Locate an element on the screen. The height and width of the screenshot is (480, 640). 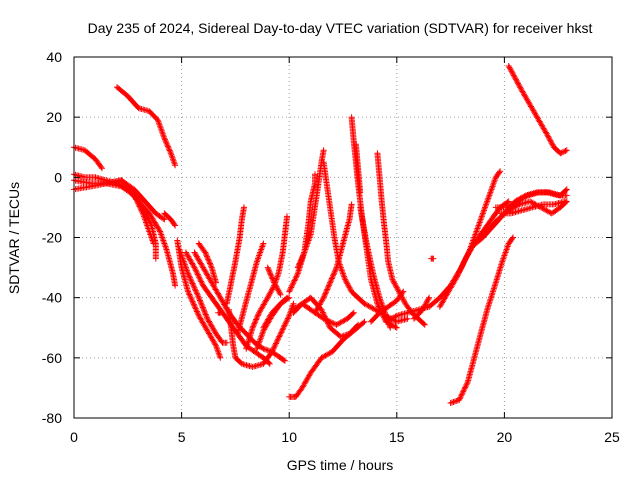
y-tick-label: -40 is located at coordinates (52, 298).